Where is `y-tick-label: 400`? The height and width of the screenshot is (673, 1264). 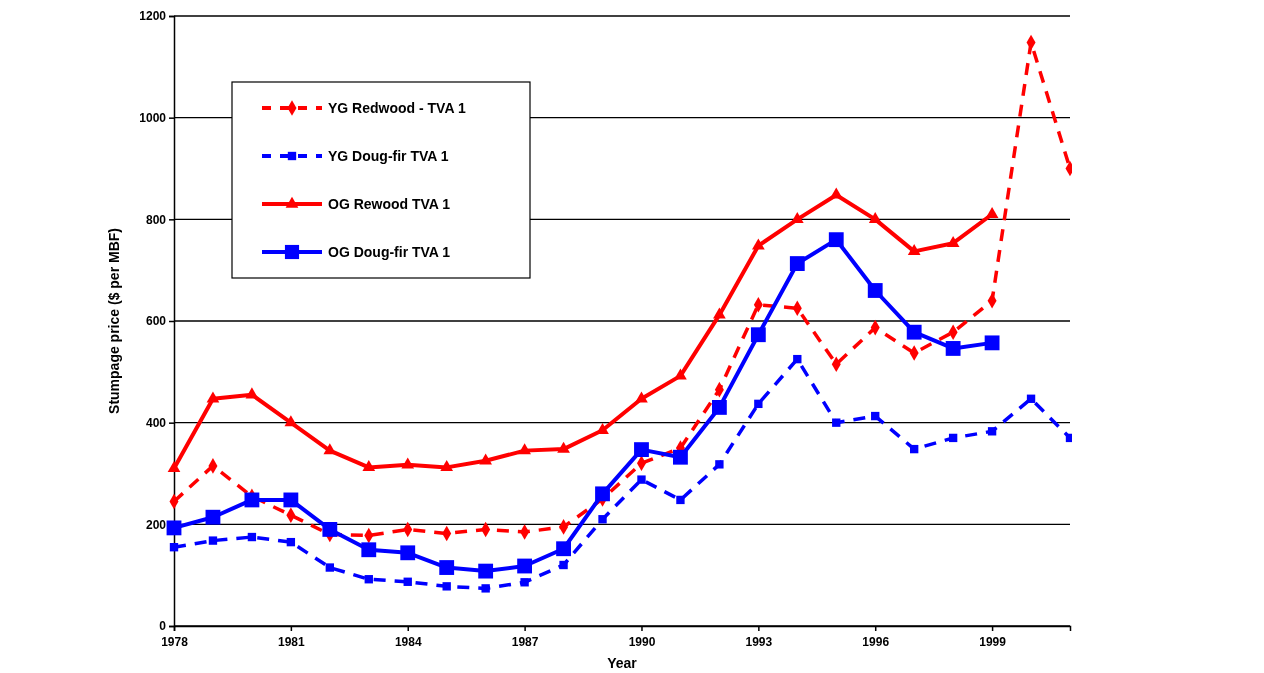
y-tick-label: 400 is located at coordinates (156, 423).